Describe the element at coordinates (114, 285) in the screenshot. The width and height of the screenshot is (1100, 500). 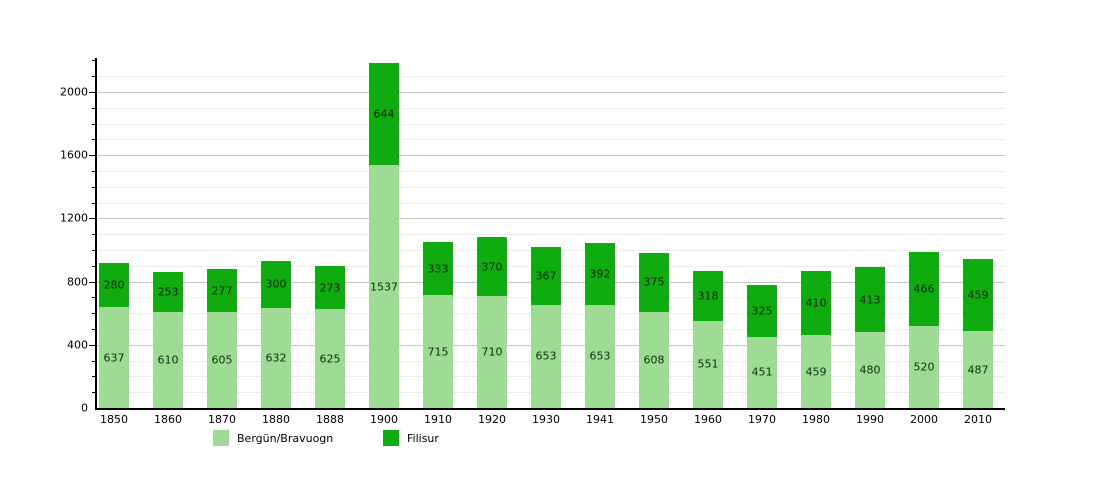
I see `bar-value-label-filisur: 280` at that location.